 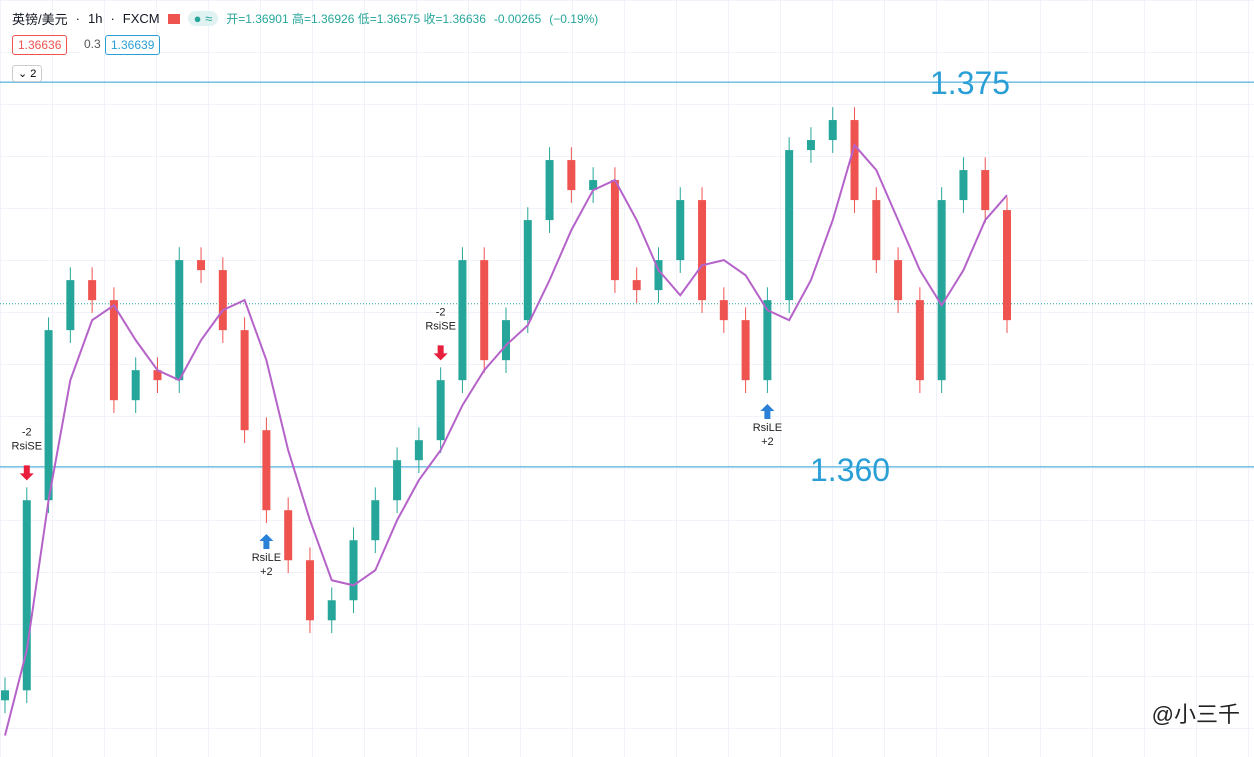 What do you see at coordinates (356, 18) in the screenshot?
I see `stats: 开=1.36901 高=1.36926 低=1.36575 收=1.36636` at bounding box center [356, 18].